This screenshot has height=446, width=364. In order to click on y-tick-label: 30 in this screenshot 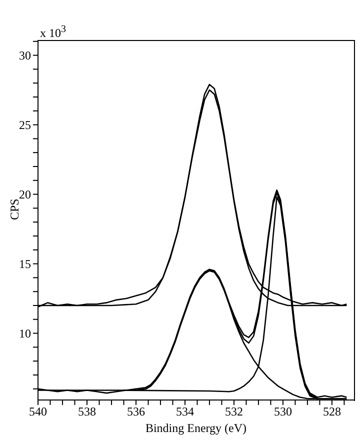, I will do `click(25, 55)`.